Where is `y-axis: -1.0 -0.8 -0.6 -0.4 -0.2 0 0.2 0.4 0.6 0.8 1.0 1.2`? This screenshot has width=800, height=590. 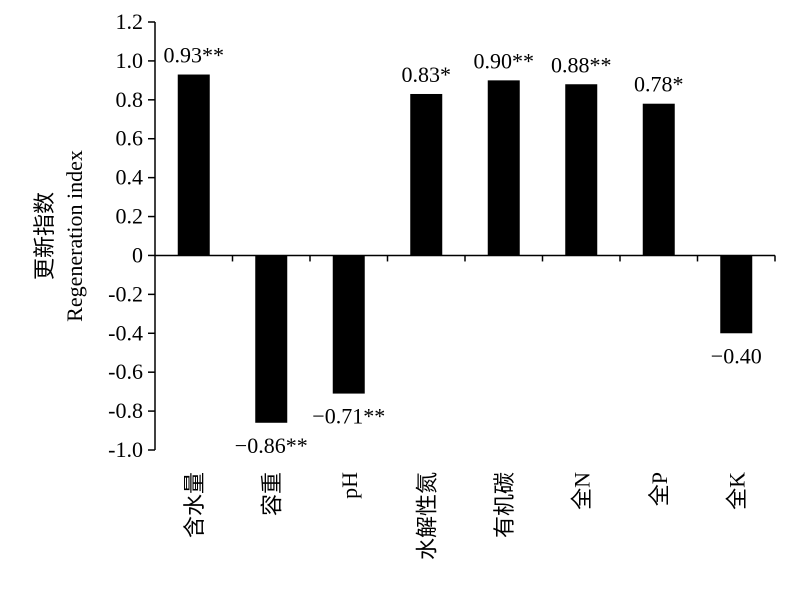
y-axis: -1.0 -0.8 -0.6 -0.4 -0.2 0 0.2 0.4 0.6 0.8 1.0 1.2 is located at coordinates (132, 235).